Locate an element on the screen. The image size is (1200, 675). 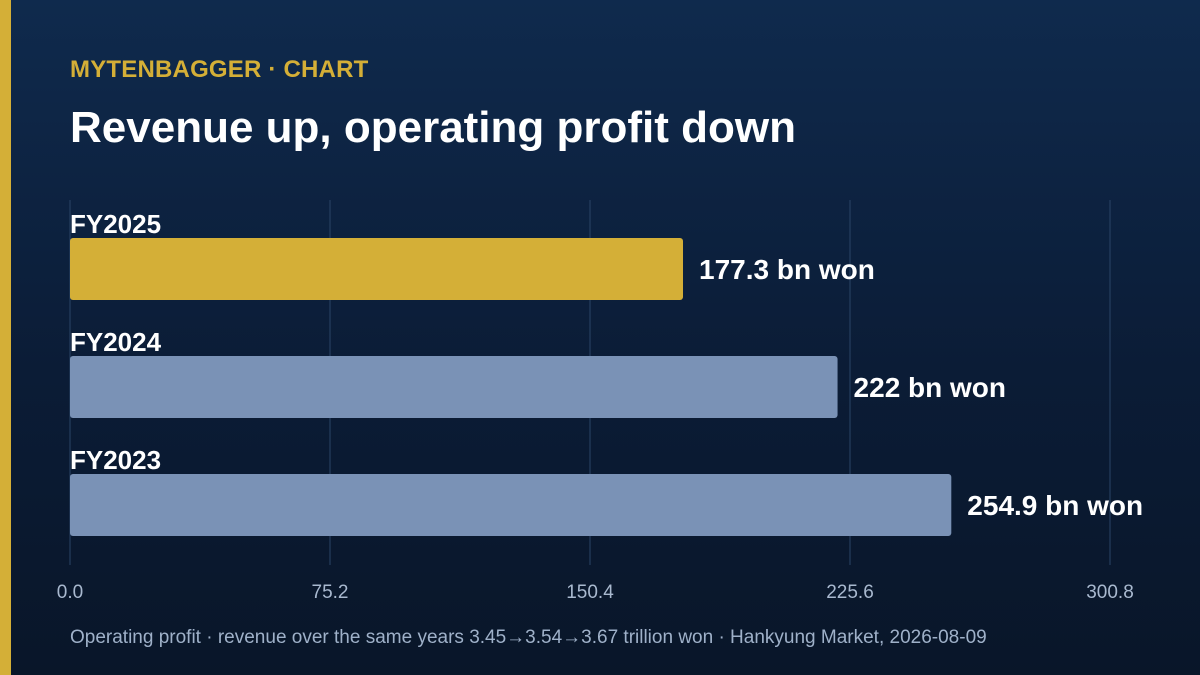
x-tick-label: 0.0 is located at coordinates (70, 592).